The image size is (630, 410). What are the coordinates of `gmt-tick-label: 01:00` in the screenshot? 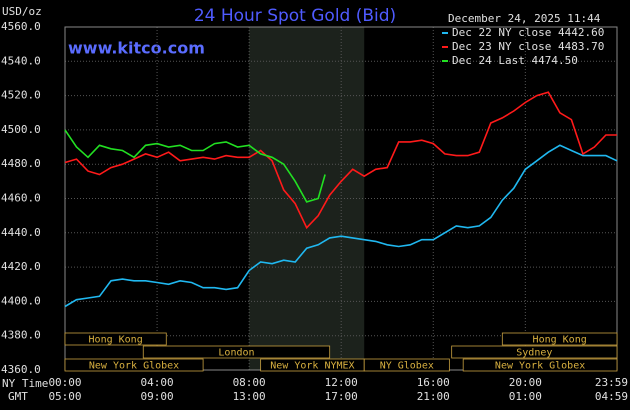 It's located at (525, 396).